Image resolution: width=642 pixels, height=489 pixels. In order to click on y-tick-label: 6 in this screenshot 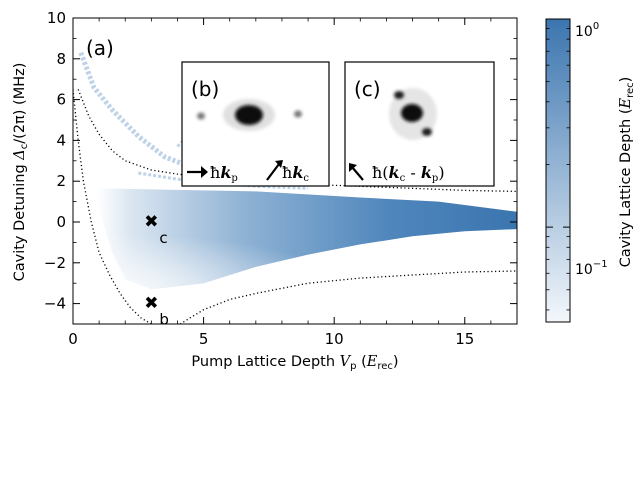, I will do `click(61, 100)`.